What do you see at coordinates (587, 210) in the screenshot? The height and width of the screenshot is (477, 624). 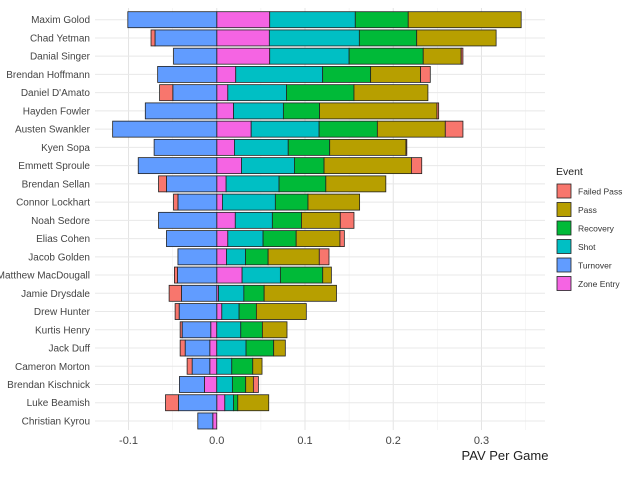 I see `legend-label: Pass` at bounding box center [587, 210].